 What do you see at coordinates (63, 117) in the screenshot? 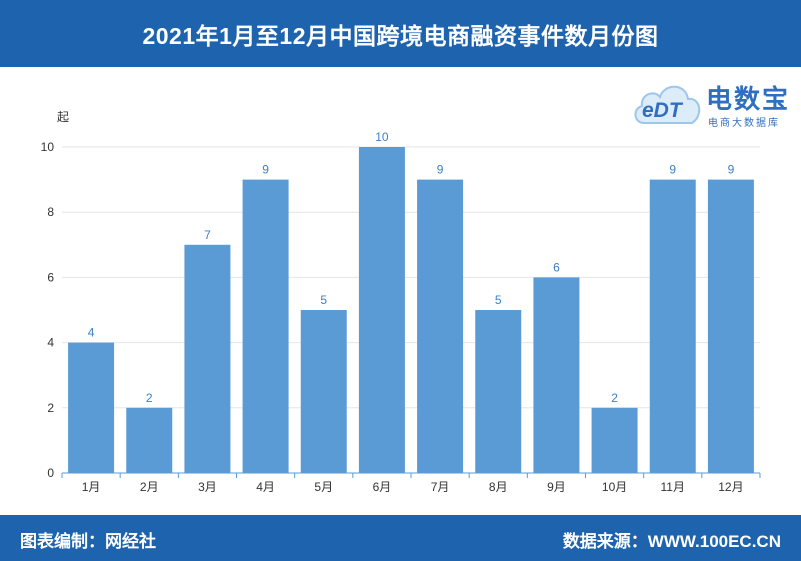
I see `y-axis-unit: 起` at bounding box center [63, 117].